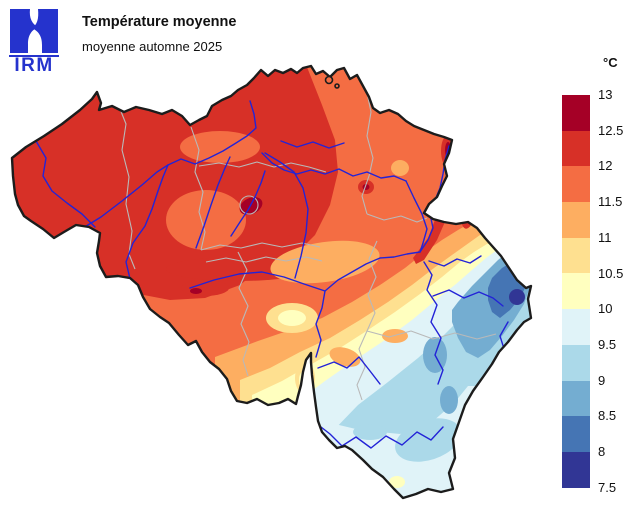 The height and width of the screenshot is (507, 640). Describe the element at coordinates (159, 22) in the screenshot. I see `page-title: Température moyenne` at that location.